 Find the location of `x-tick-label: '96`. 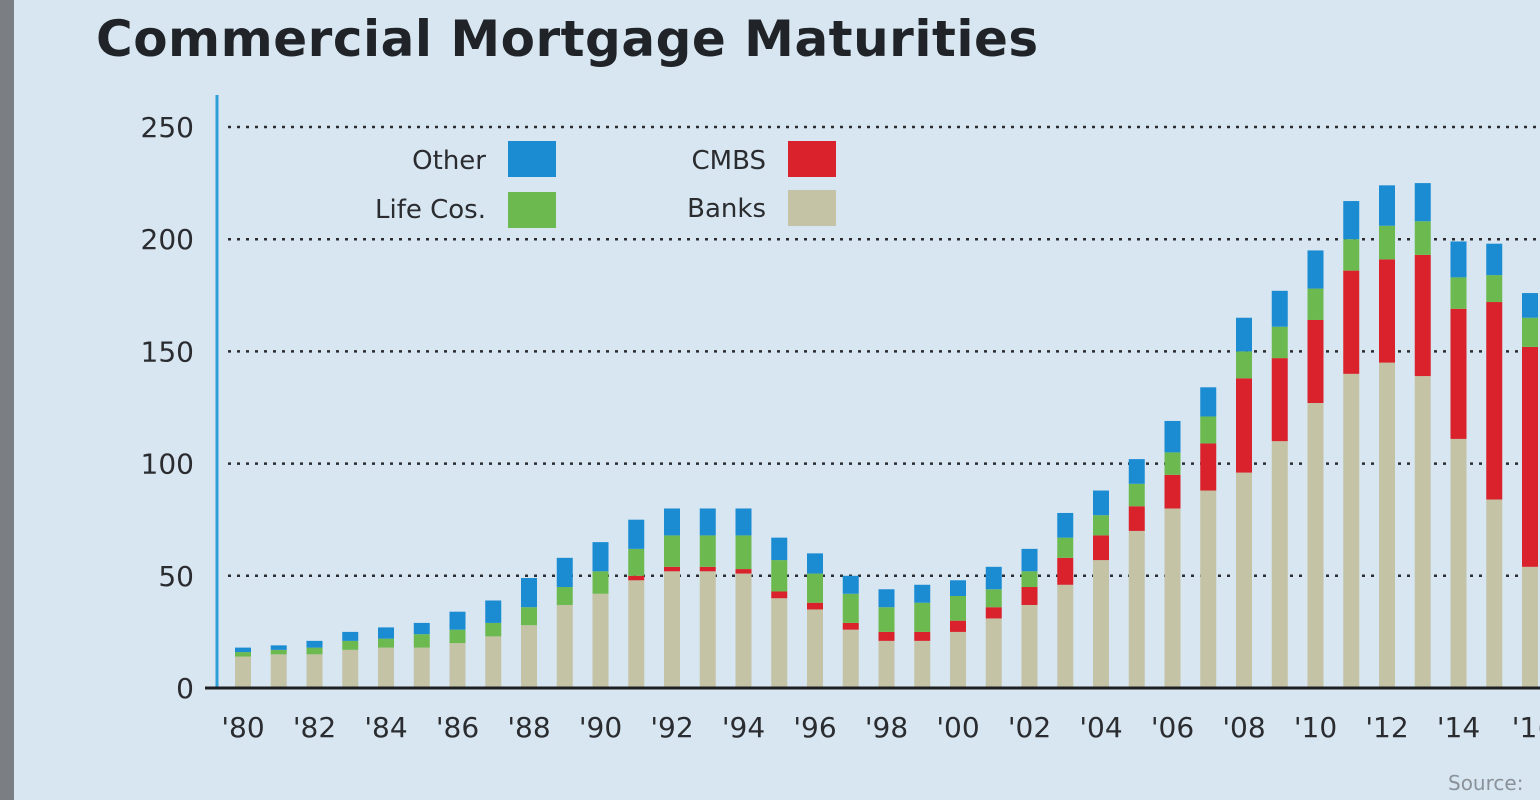

x-tick-label: '96 is located at coordinates (814, 727).